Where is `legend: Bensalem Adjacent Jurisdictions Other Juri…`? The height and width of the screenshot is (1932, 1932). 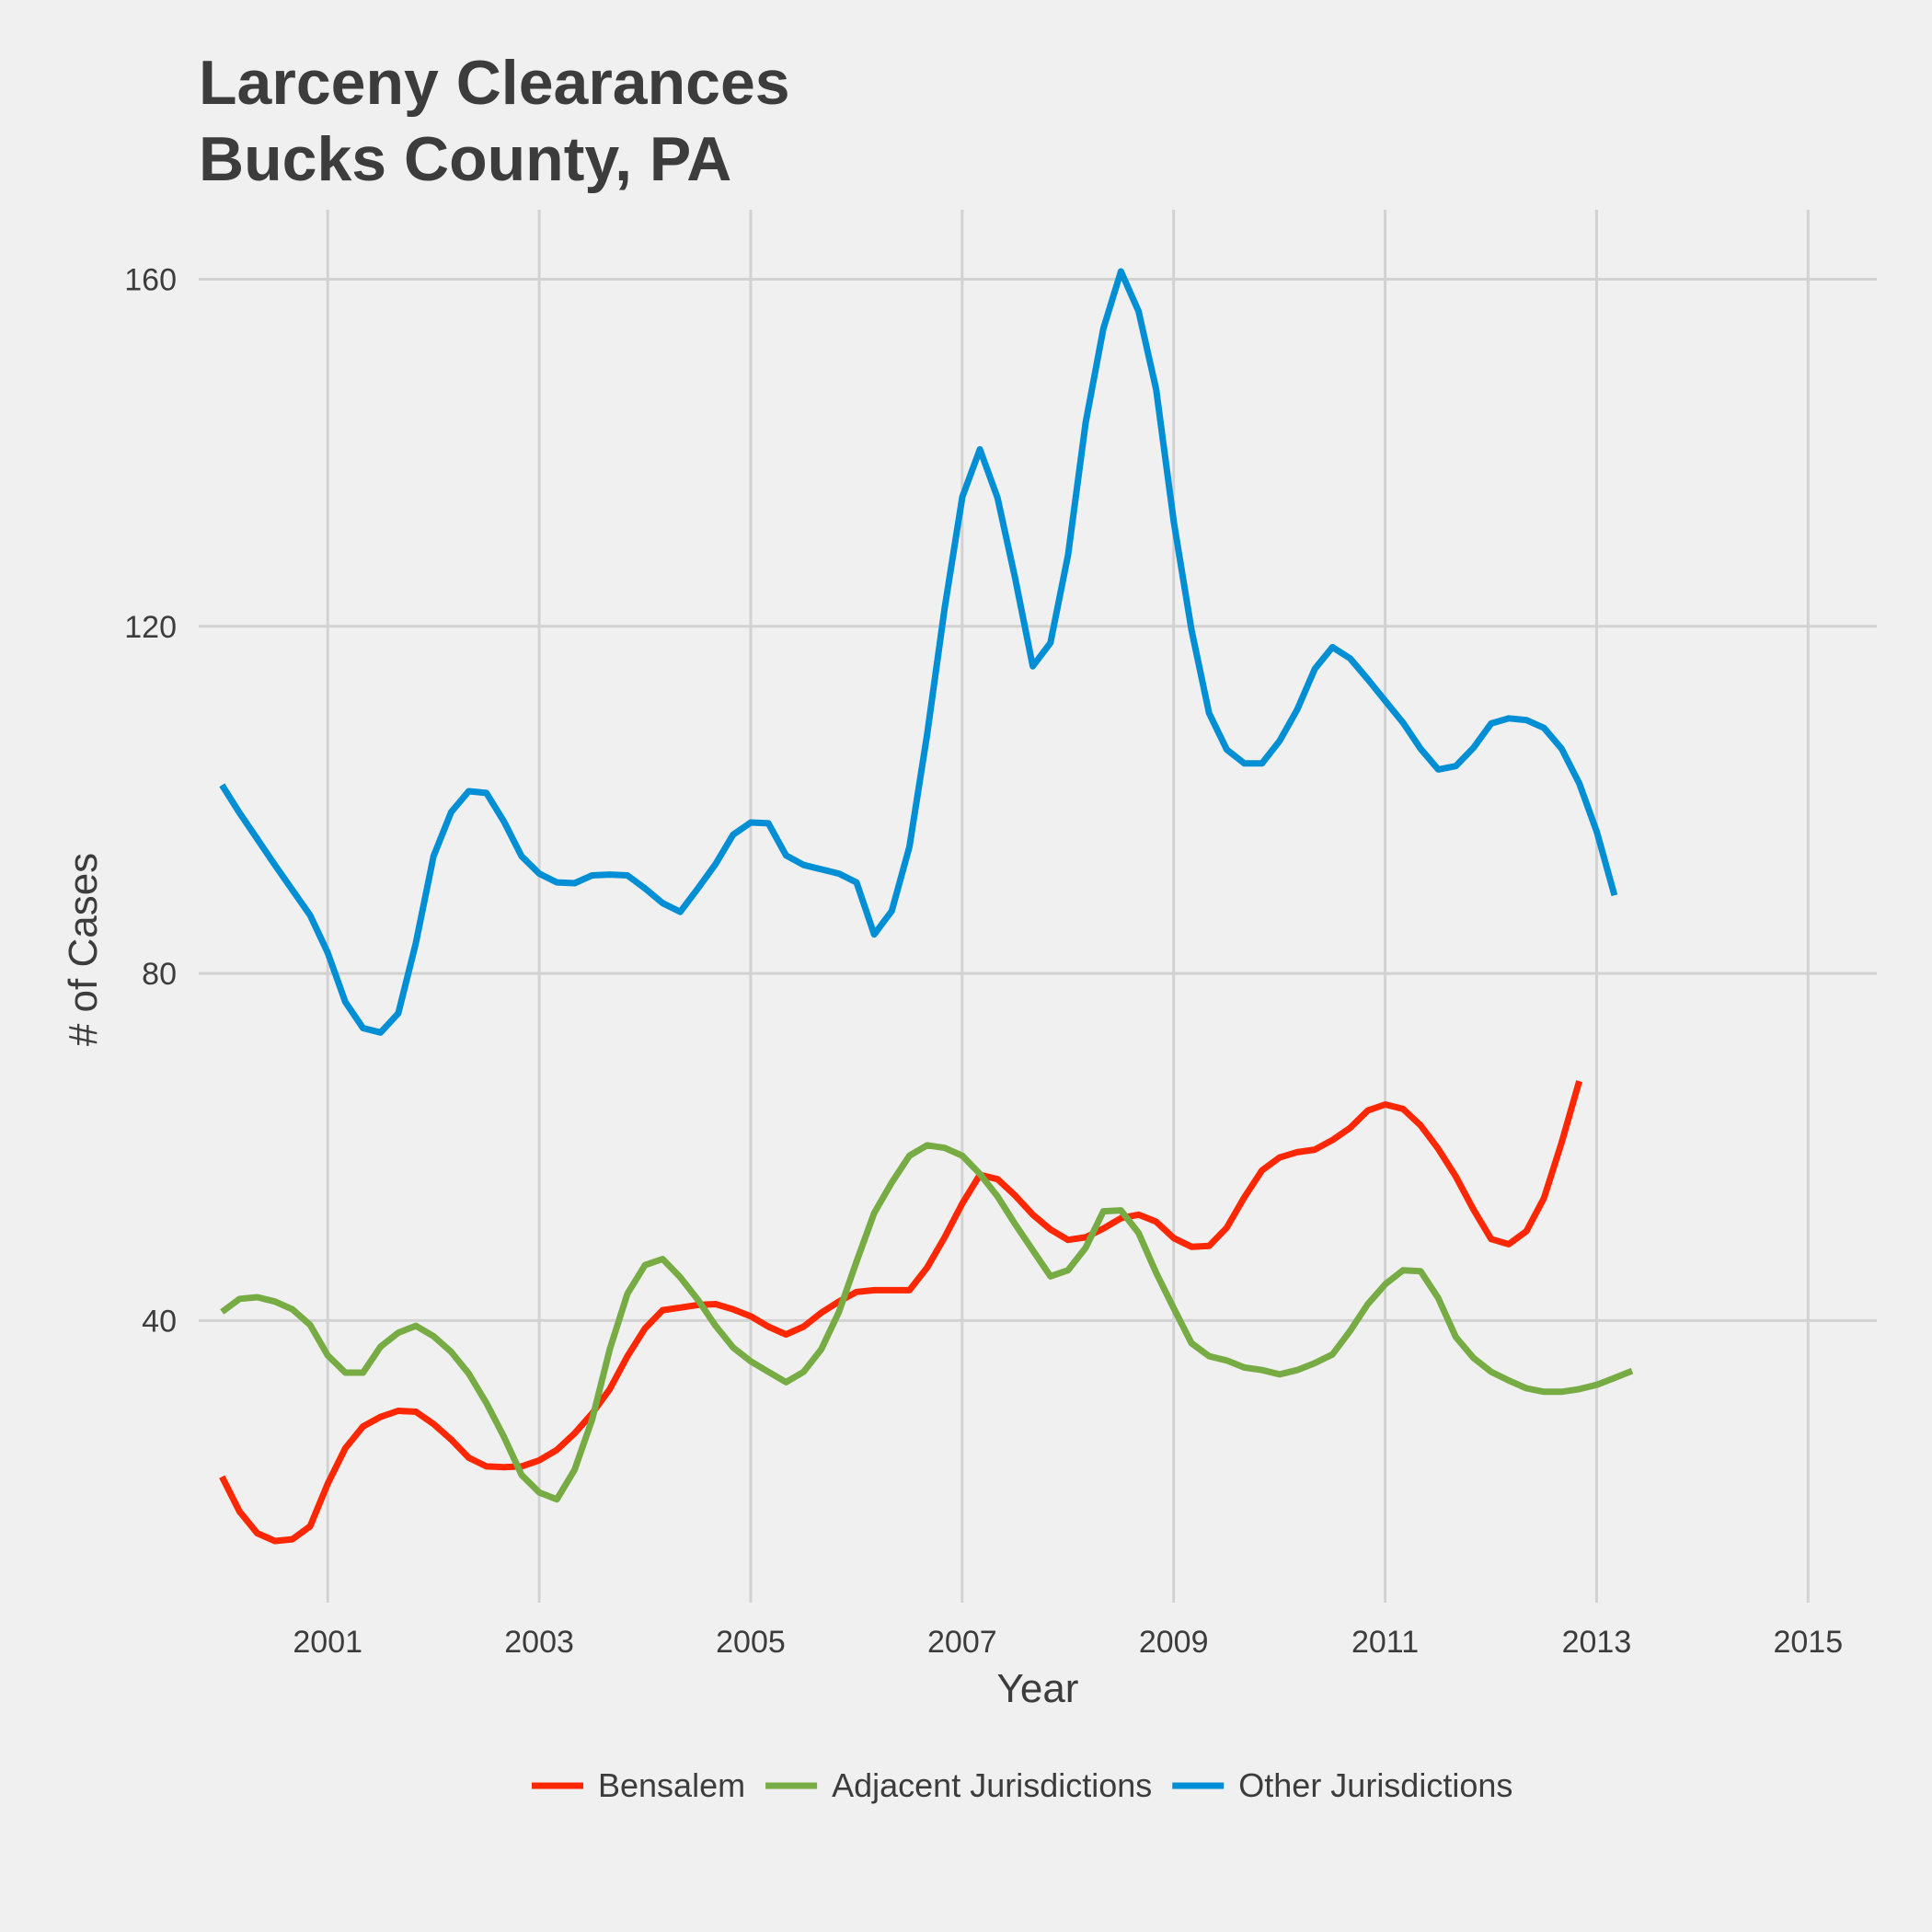
legend: Bensalem Adjacent Jurisdictions Other Juri… is located at coordinates (1022, 1785).